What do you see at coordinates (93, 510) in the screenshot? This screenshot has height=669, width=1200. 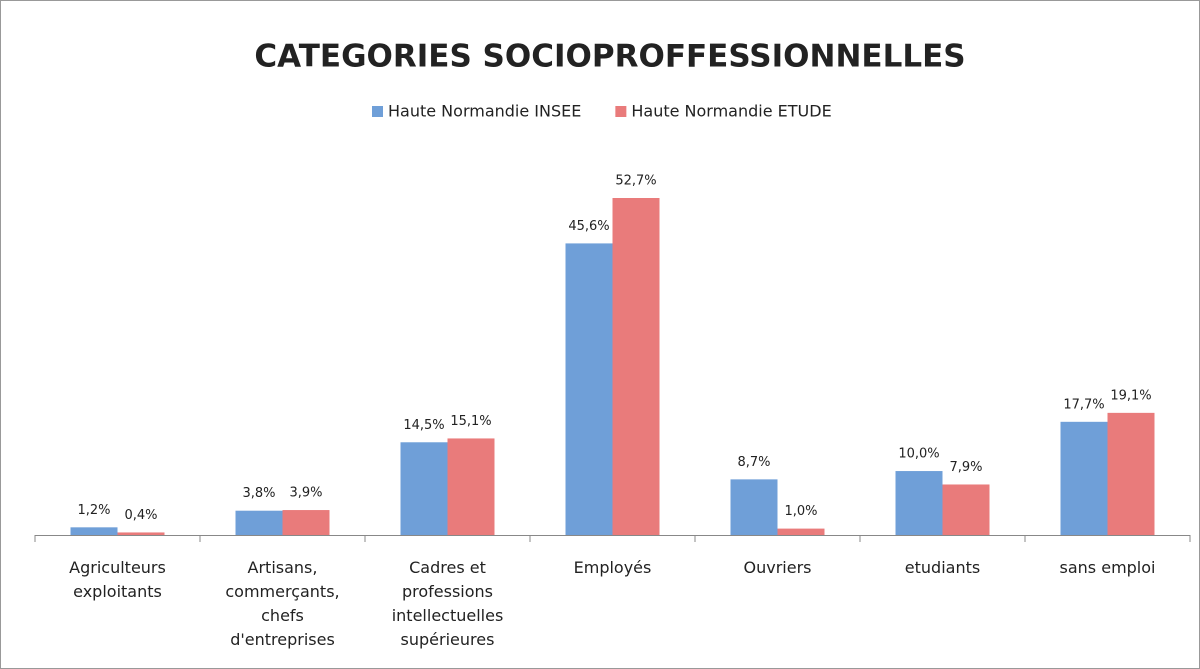 I see `value-label: 1,2%` at bounding box center [93, 510].